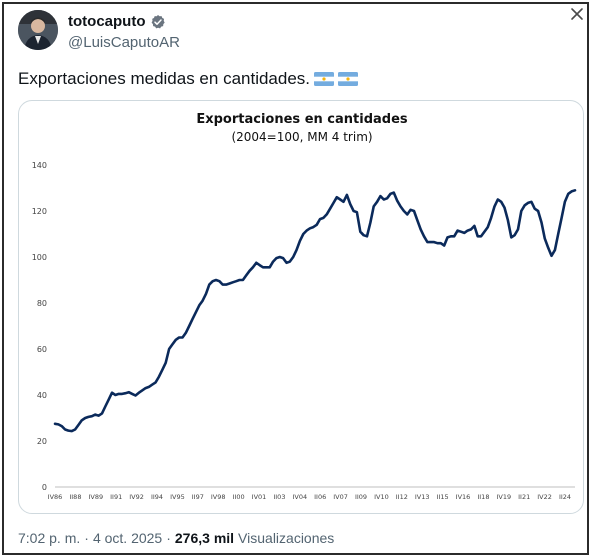  What do you see at coordinates (55, 497) in the screenshot?
I see `x-tick-label: IV86` at bounding box center [55, 497].